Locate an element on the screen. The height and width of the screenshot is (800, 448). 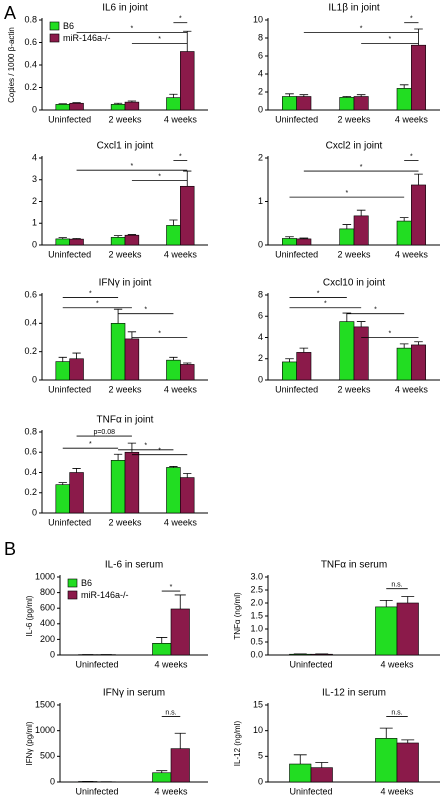
y-tick-label: 1 is located at coordinates (34, 223).